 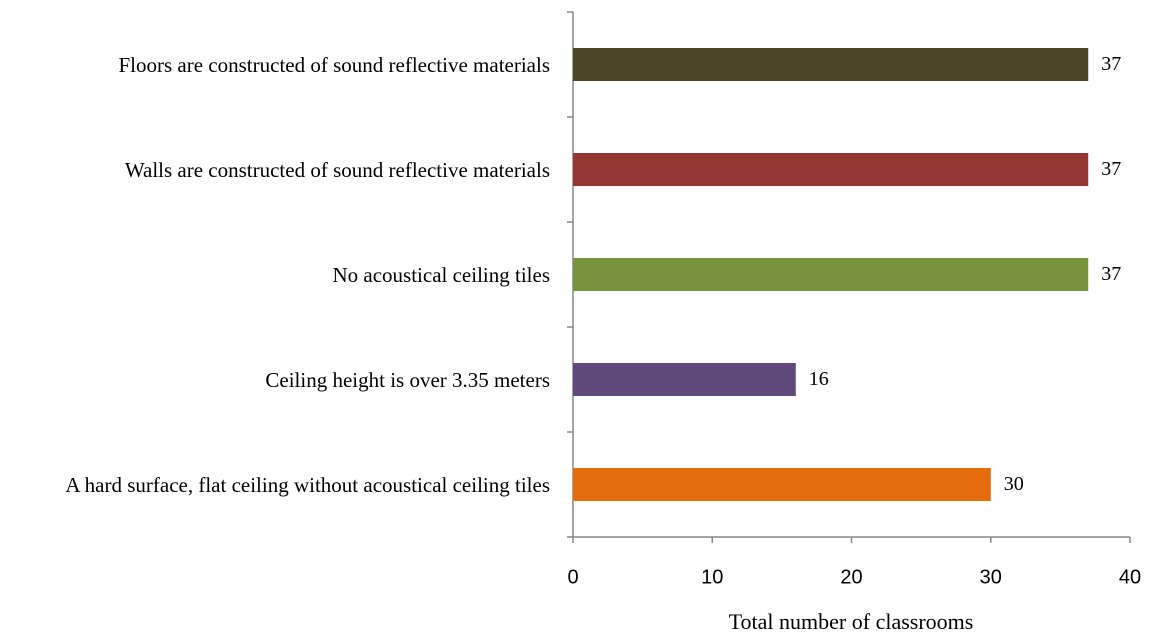 I want to click on x-tick-label: 40, so click(x=1130, y=577).